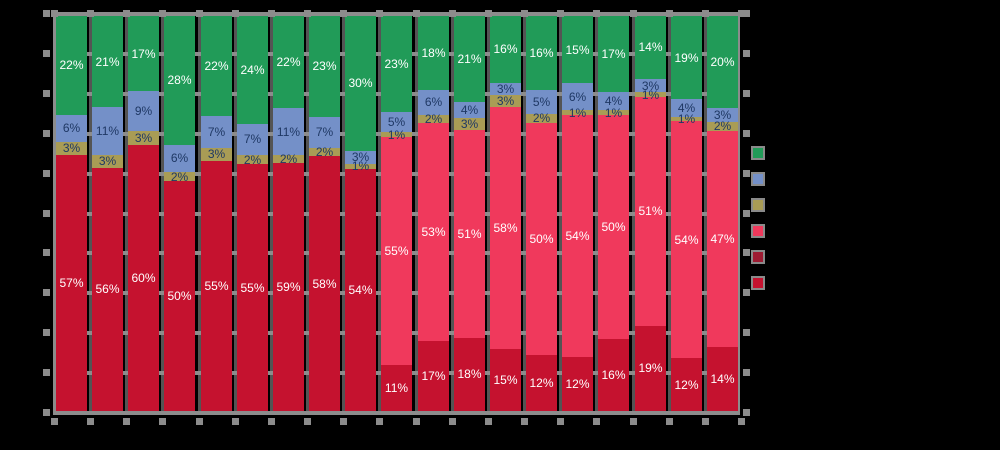 The image size is (1000, 450). What do you see at coordinates (469, 234) in the screenshot?
I see `bar-segment-pink: 51%` at bounding box center [469, 234].